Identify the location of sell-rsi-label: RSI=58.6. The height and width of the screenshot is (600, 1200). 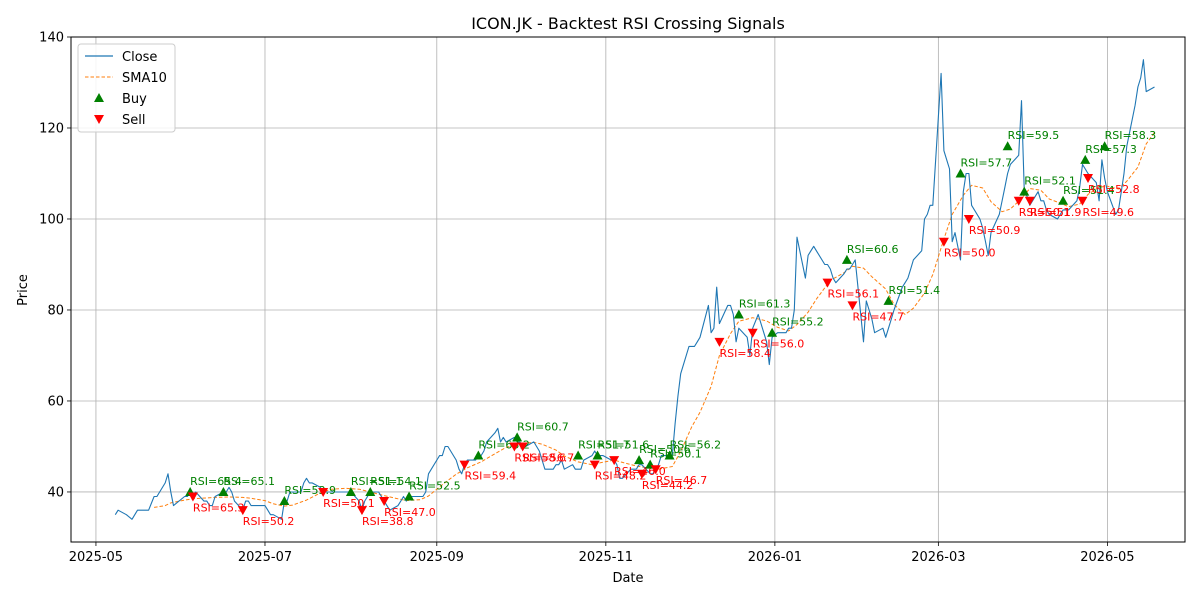
(540, 457).